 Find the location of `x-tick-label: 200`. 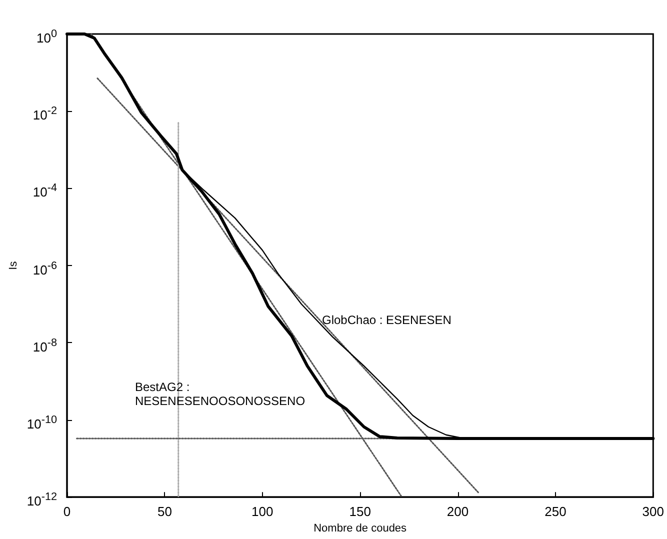

x-tick-label: 200 is located at coordinates (457, 512).